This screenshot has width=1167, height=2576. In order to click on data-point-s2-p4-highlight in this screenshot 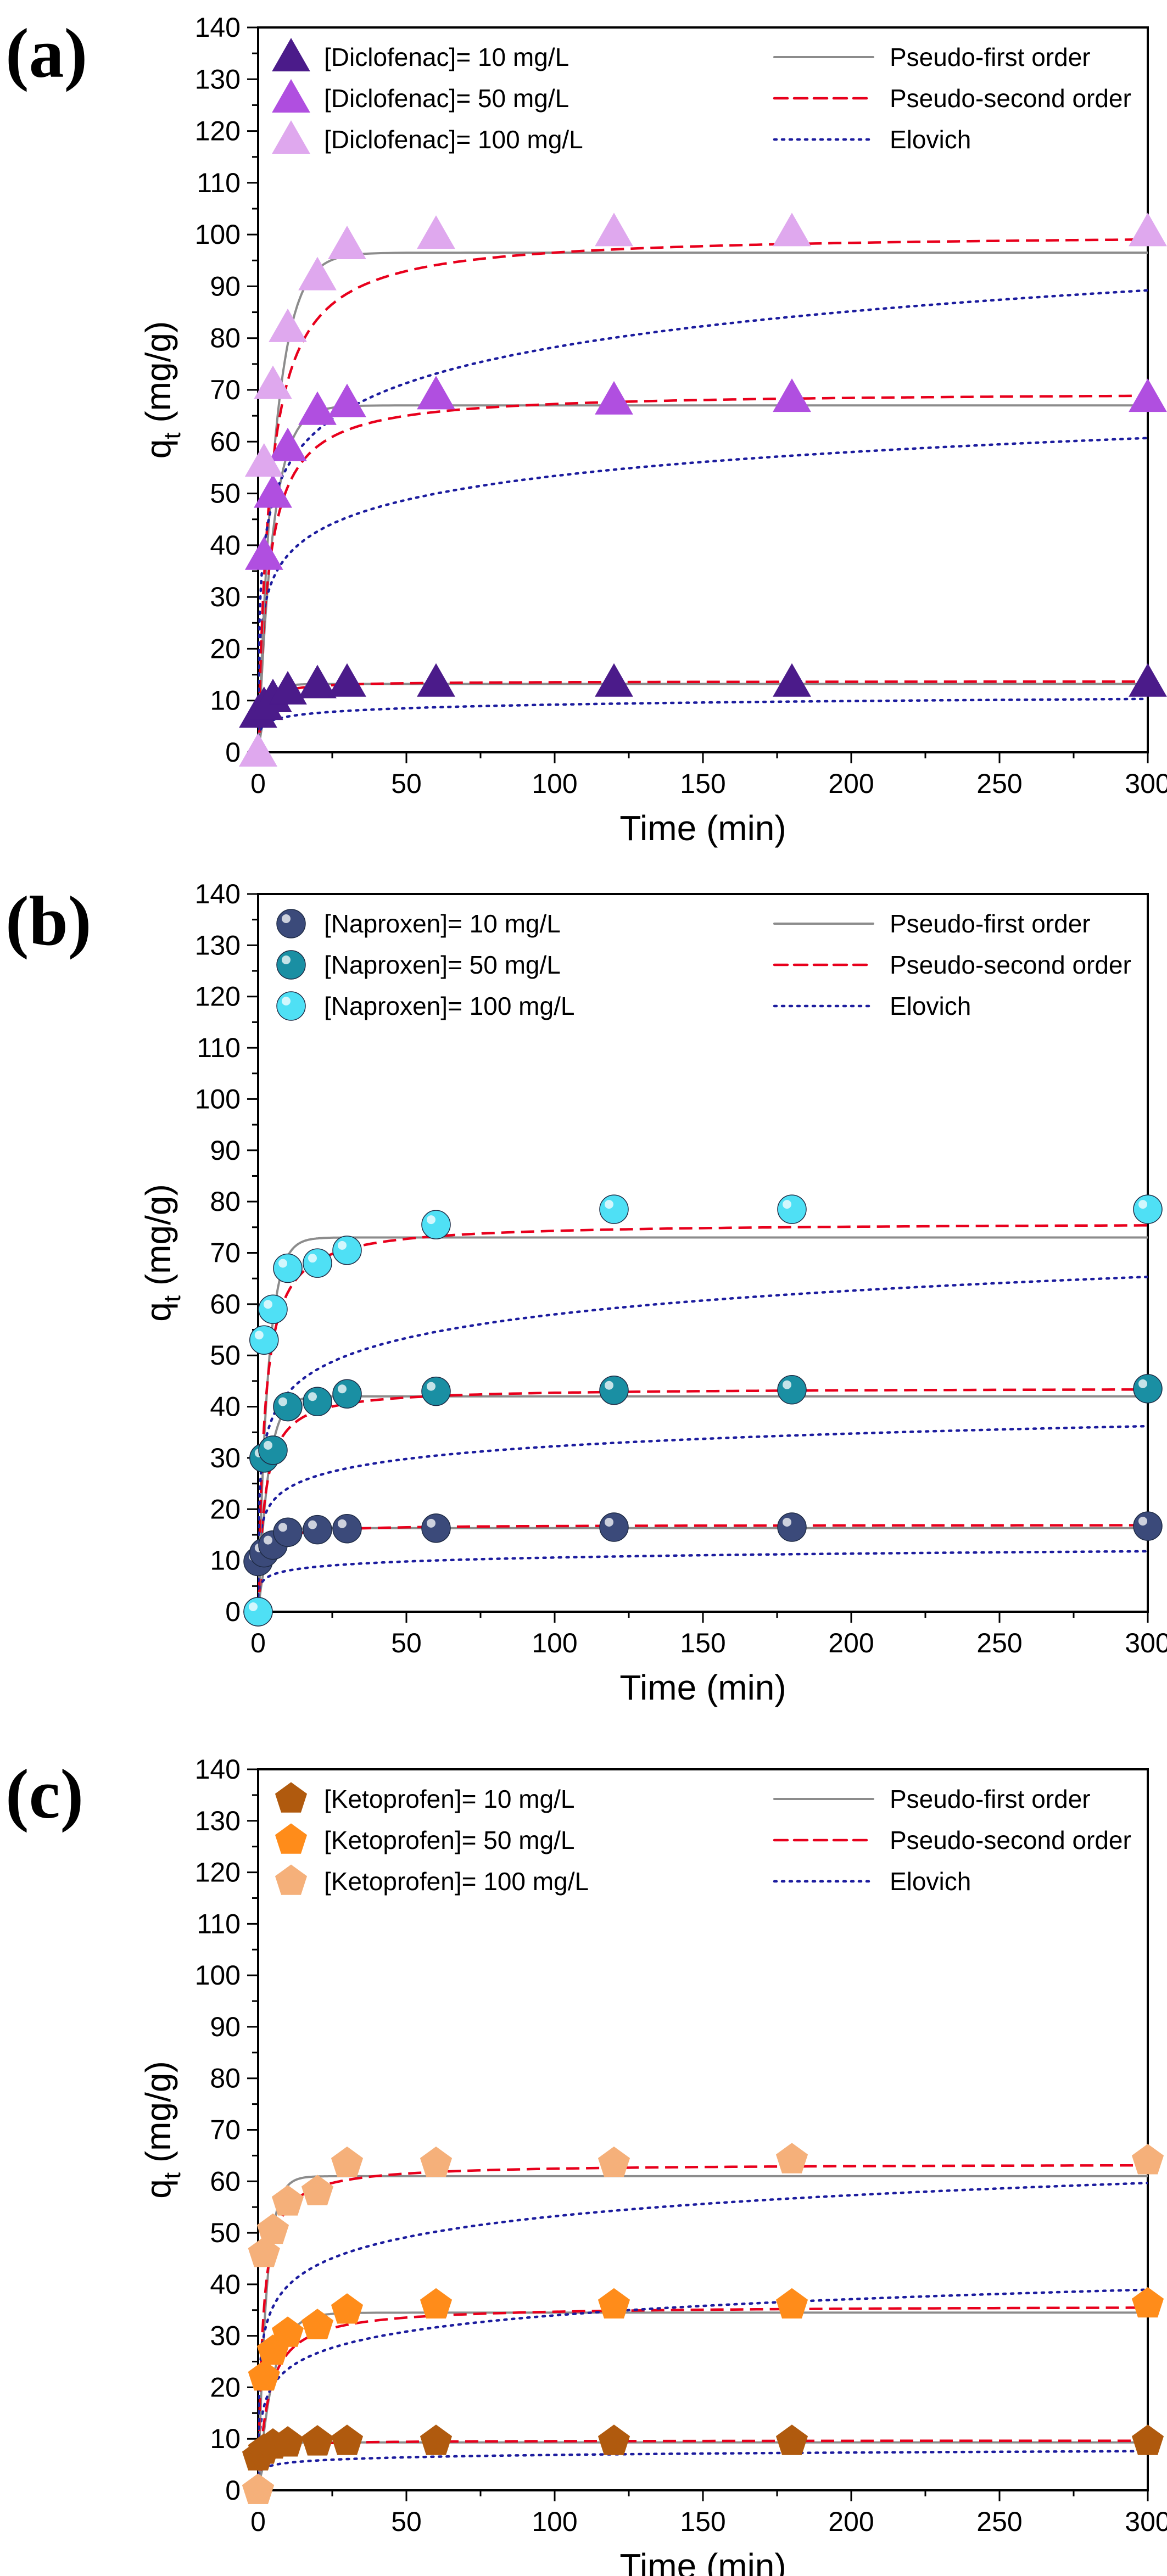, I will do `click(312, 1259)`.